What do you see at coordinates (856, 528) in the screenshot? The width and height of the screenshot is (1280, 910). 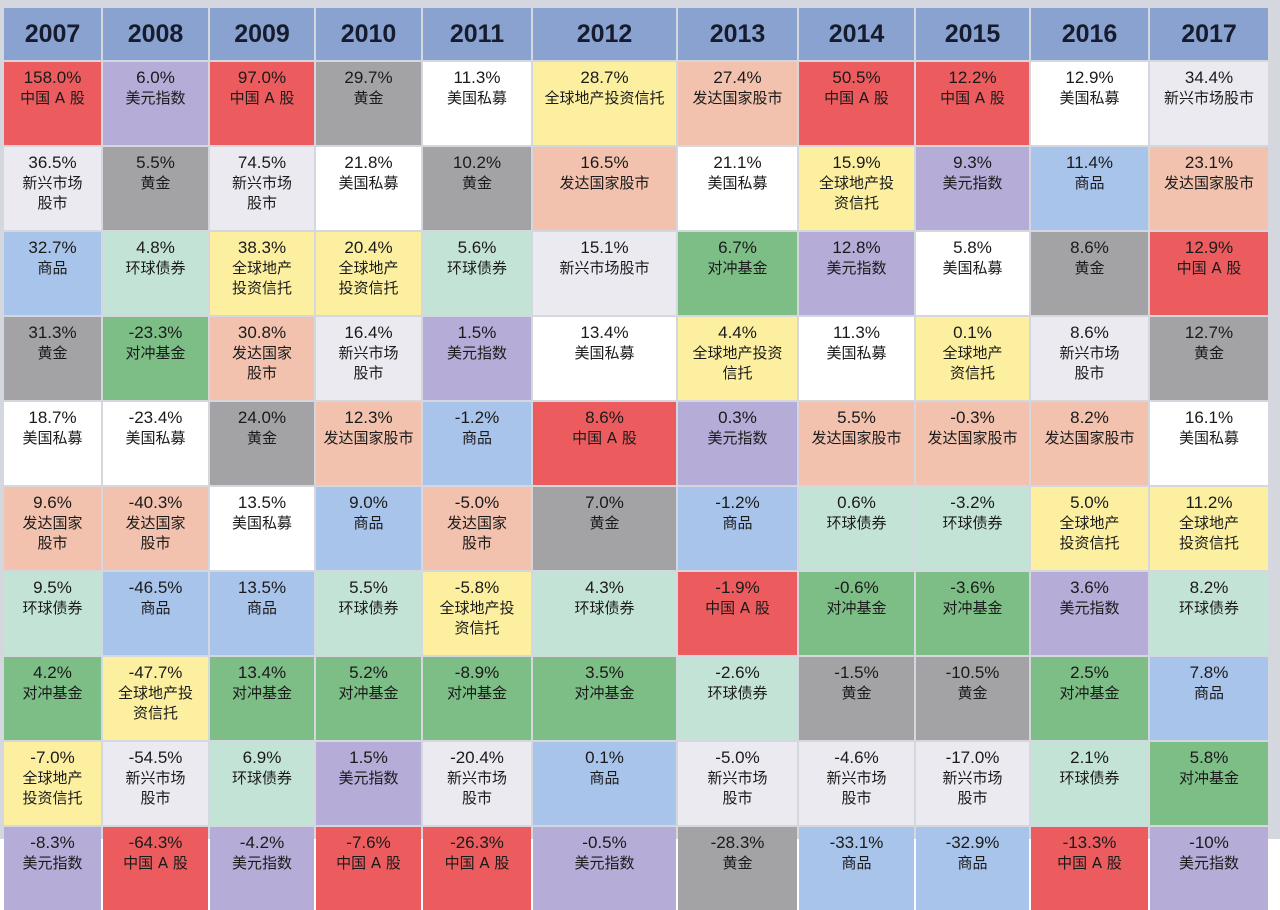 I see `return-cell: 0.6% 环球债券` at bounding box center [856, 528].